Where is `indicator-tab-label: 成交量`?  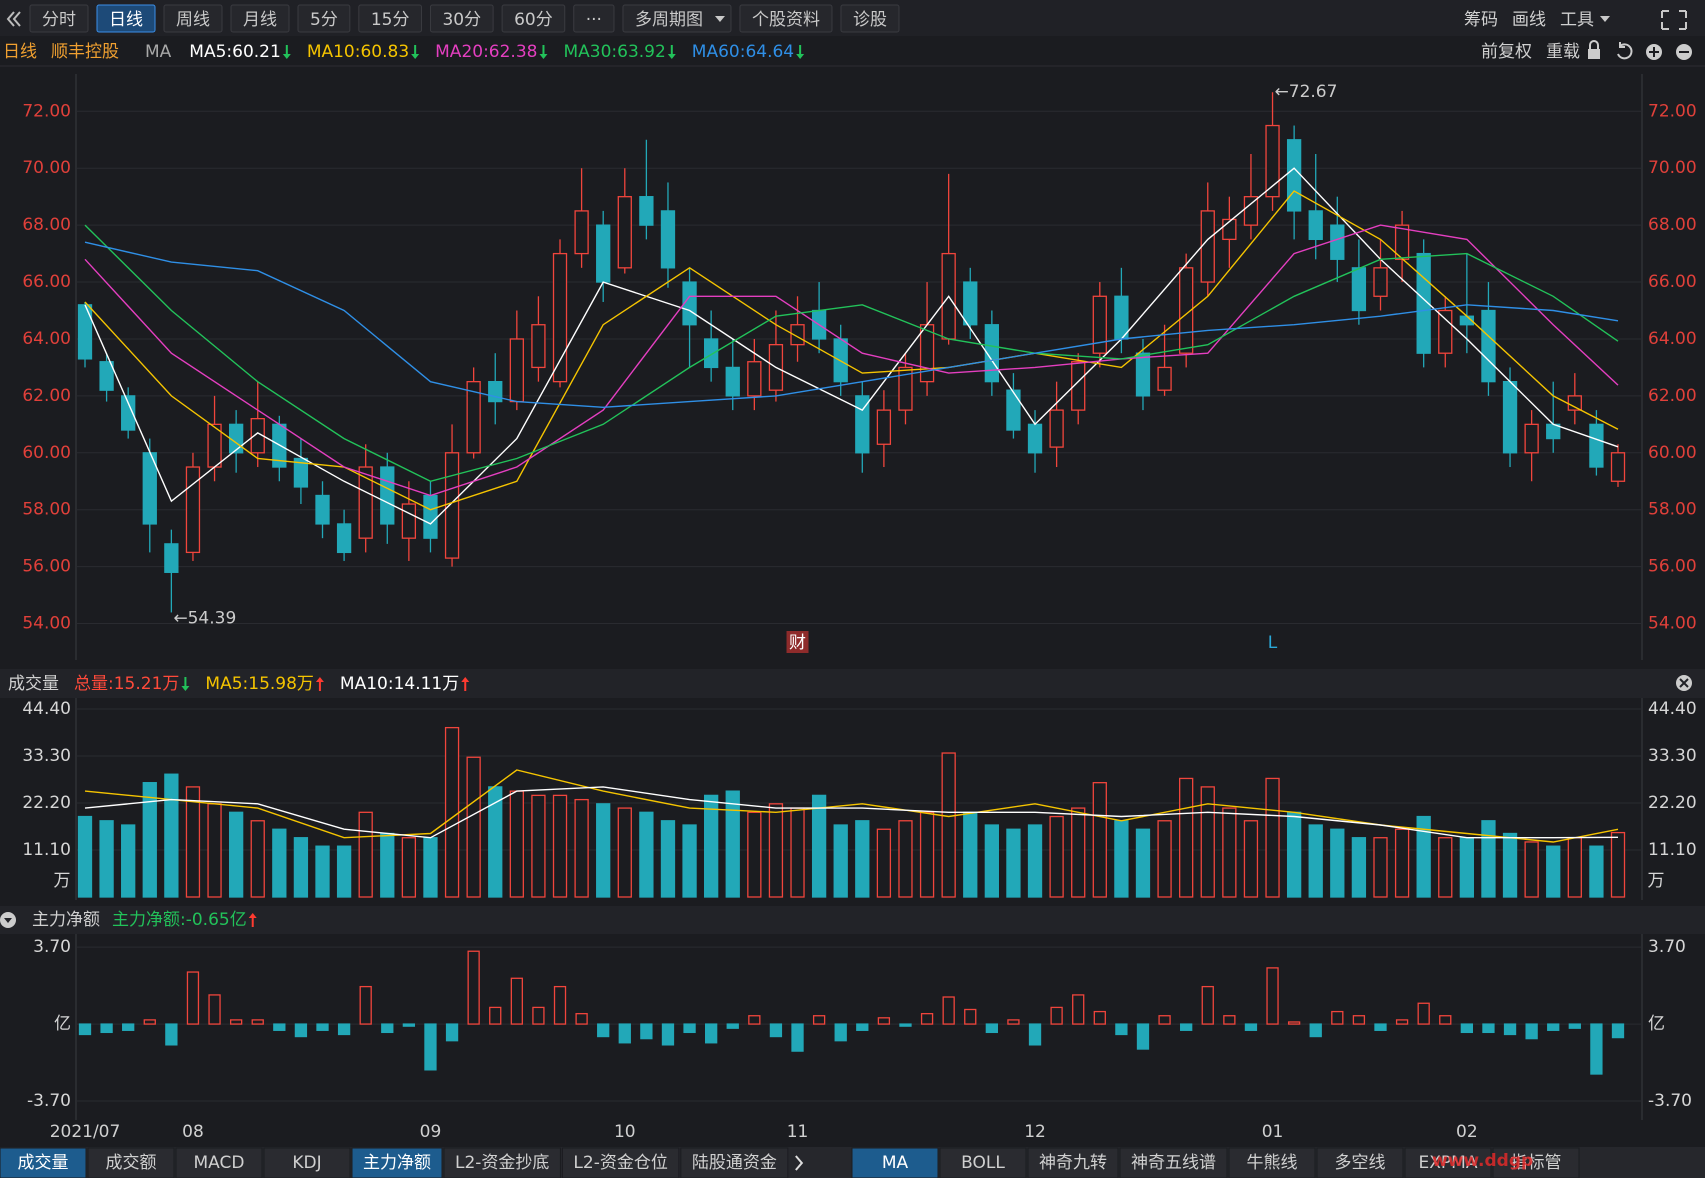 indicator-tab-label: 成交量 is located at coordinates (43, 1163).